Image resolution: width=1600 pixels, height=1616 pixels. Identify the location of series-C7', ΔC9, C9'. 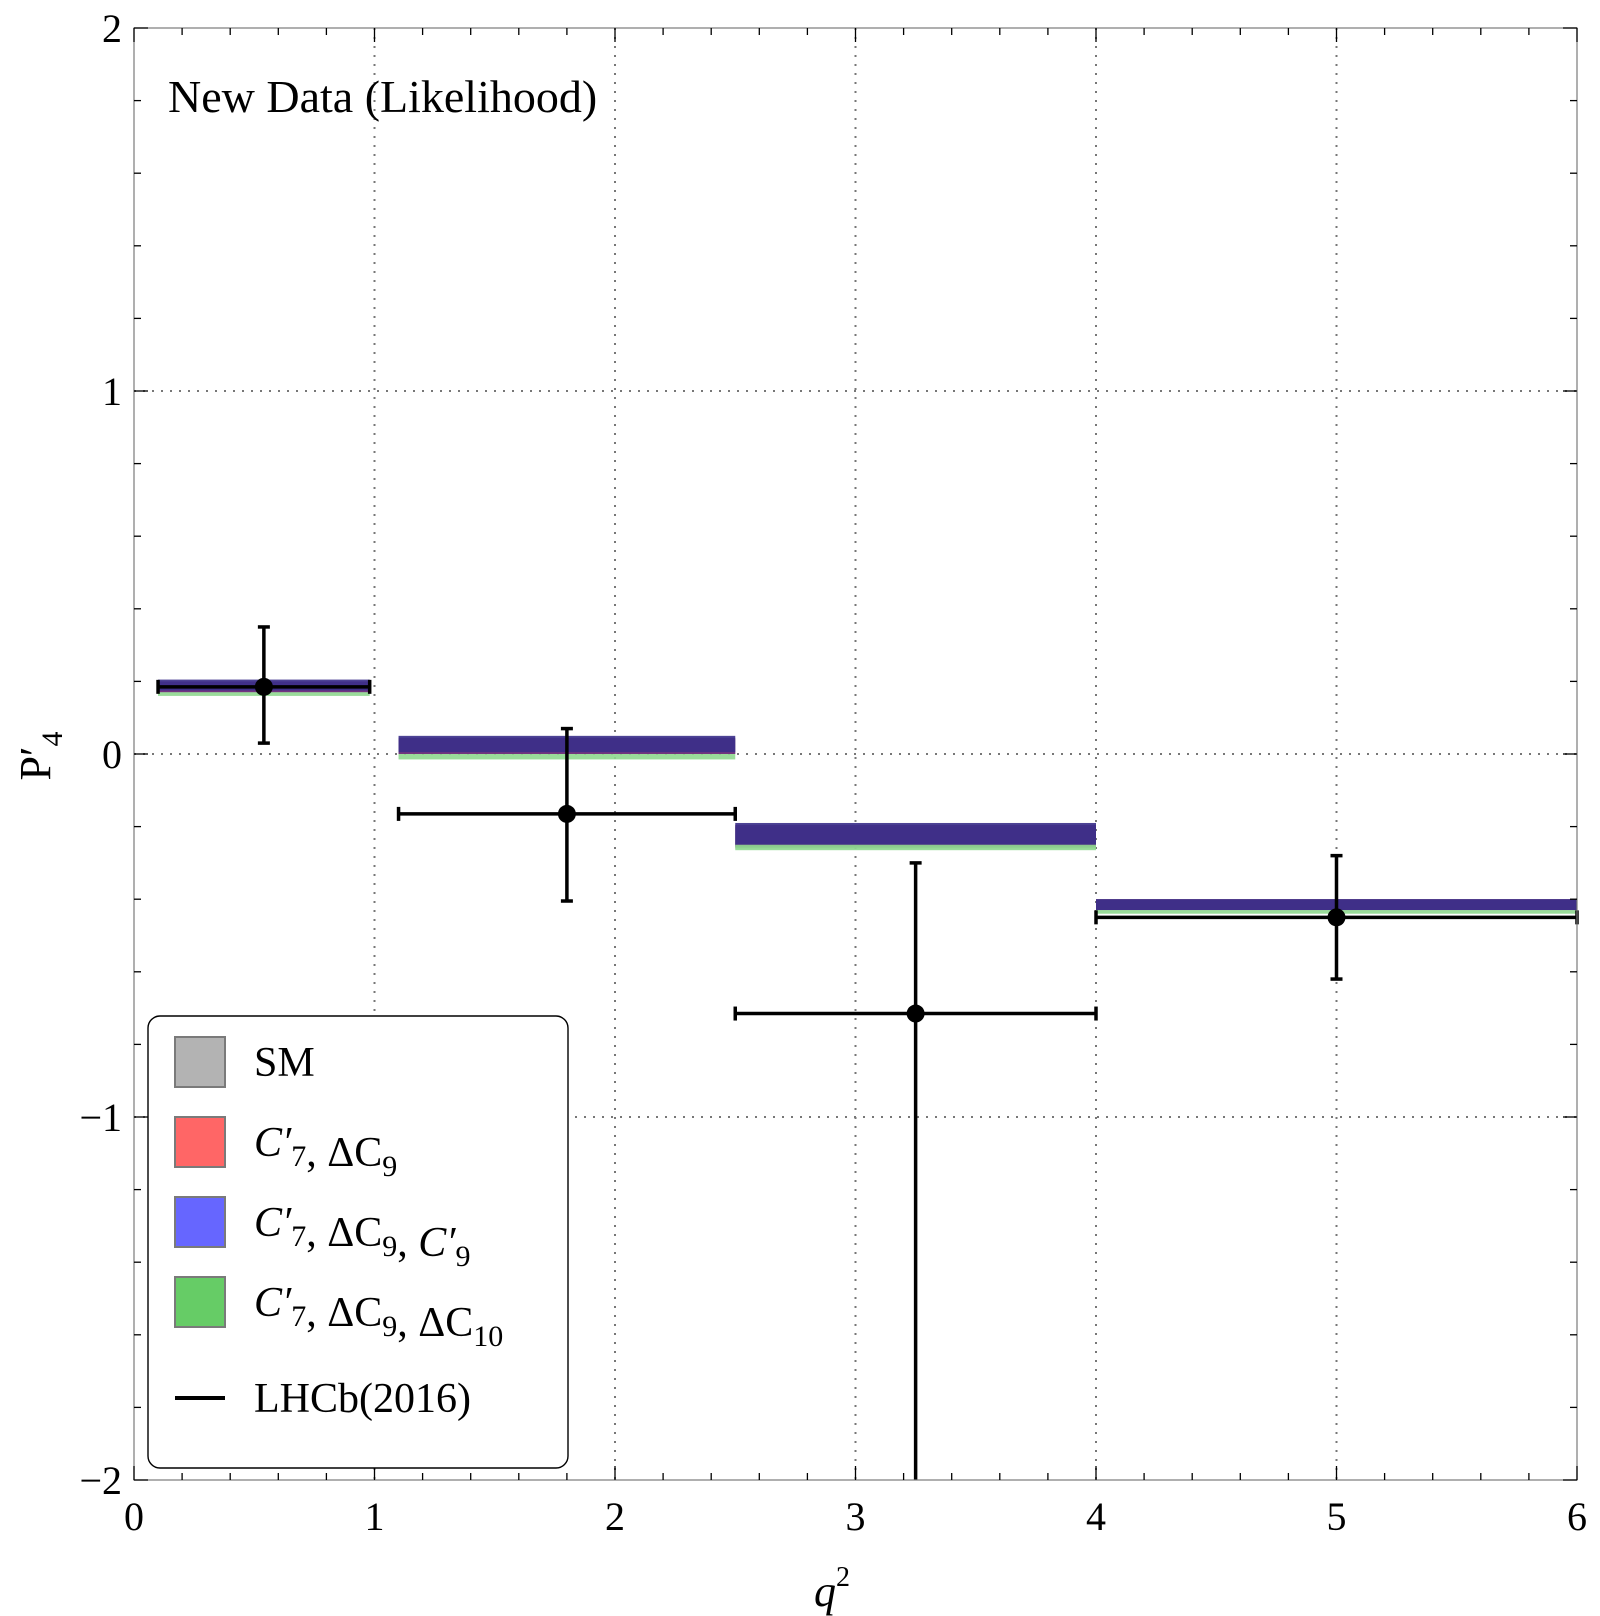
(867, 795).